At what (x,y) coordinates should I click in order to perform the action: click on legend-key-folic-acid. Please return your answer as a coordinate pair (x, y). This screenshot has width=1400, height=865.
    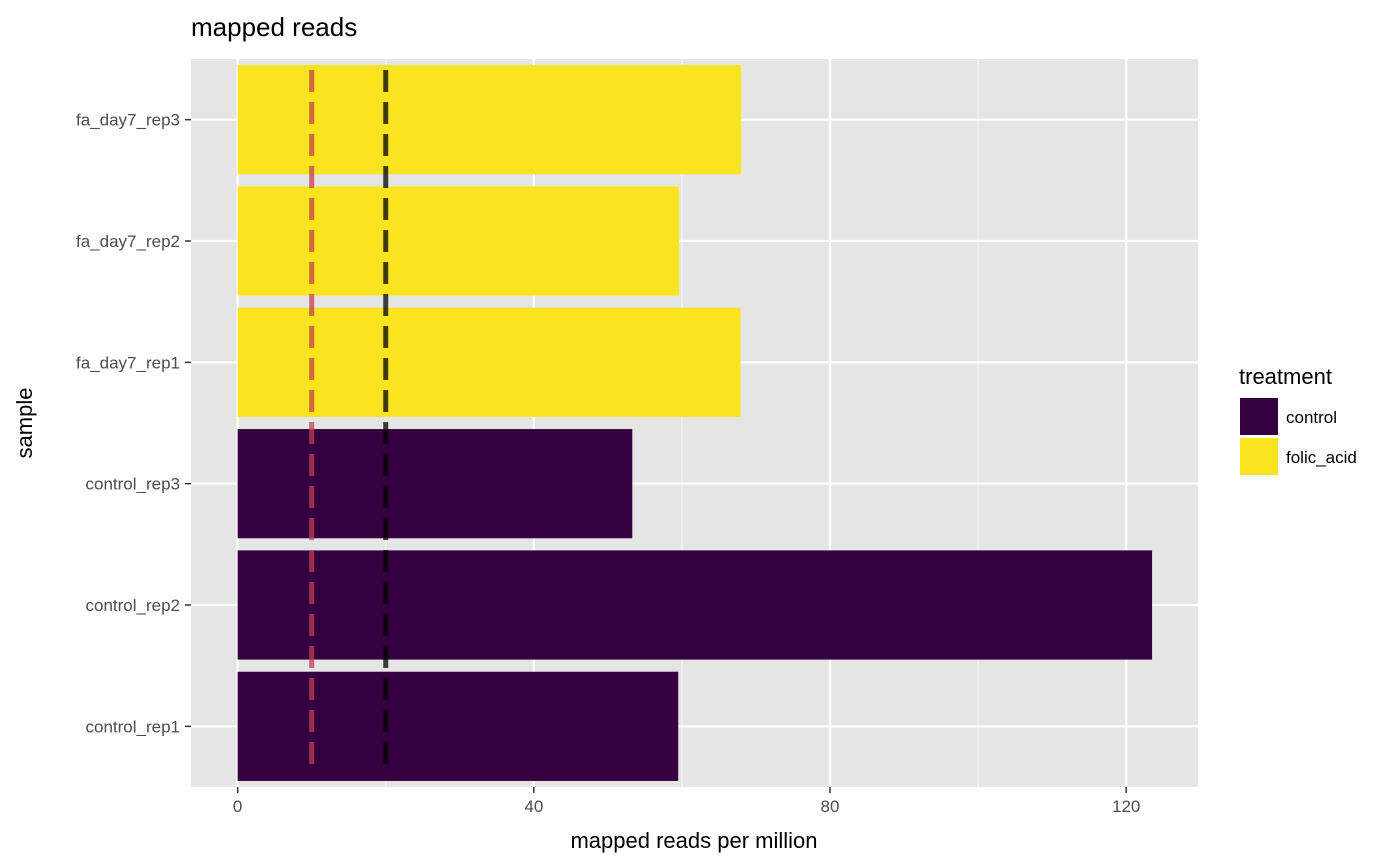
    Looking at the image, I should click on (1259, 456).